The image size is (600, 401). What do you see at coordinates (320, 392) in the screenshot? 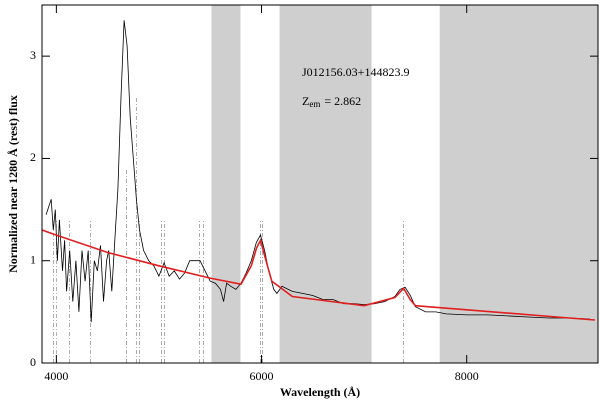
I see `x-axis-label: Wavelength (Å)` at bounding box center [320, 392].